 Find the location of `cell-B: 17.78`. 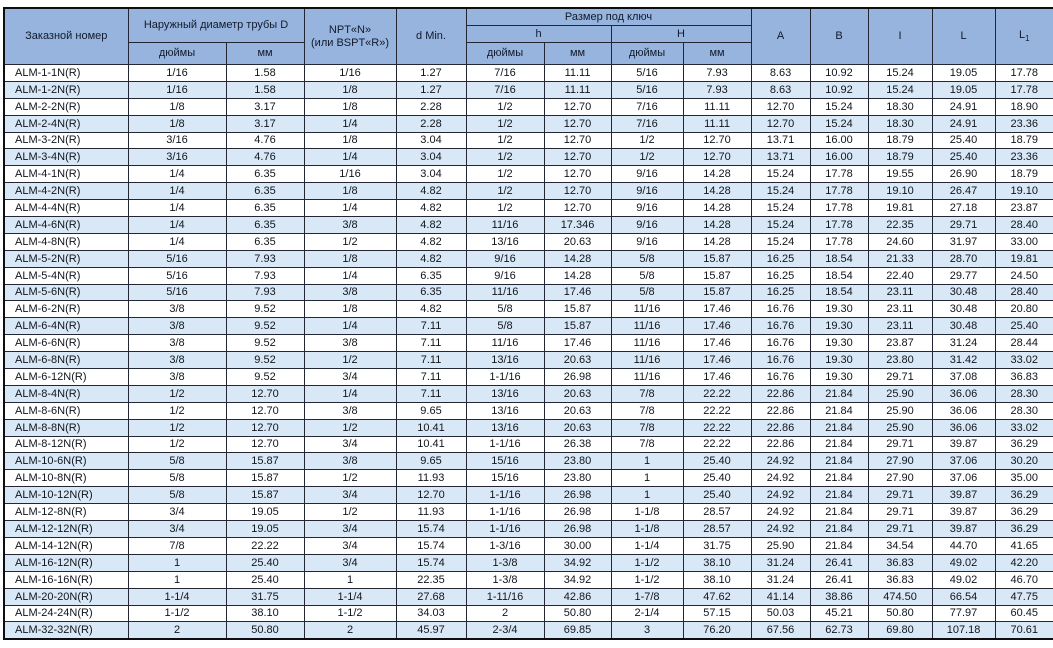

cell-B: 17.78 is located at coordinates (839, 241).